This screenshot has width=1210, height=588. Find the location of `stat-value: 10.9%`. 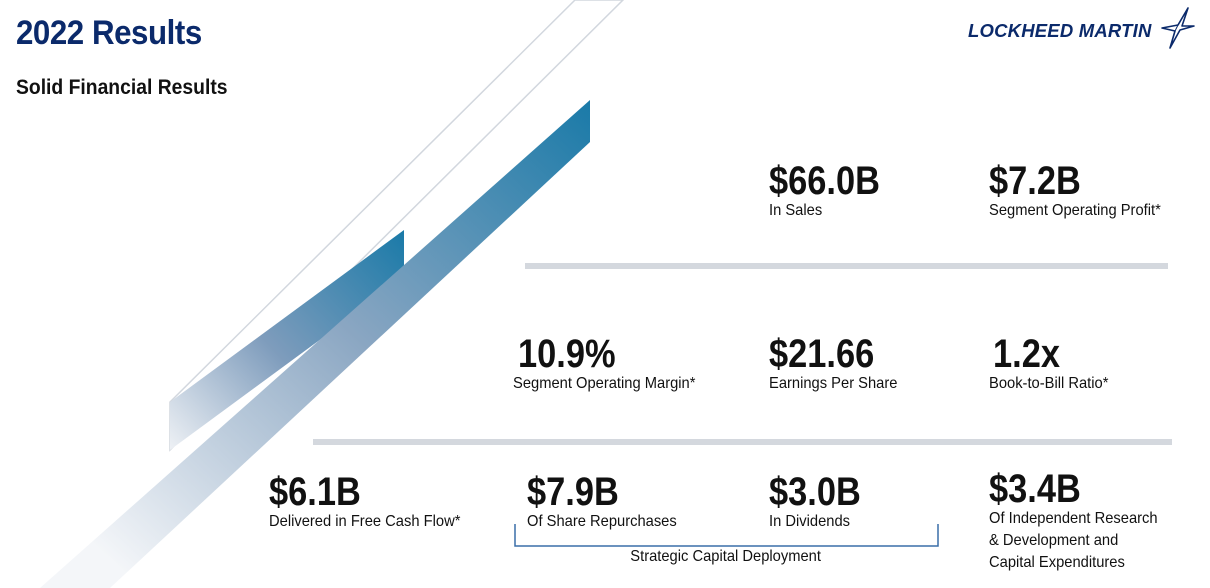

stat-value: 10.9% is located at coordinates (567, 354).